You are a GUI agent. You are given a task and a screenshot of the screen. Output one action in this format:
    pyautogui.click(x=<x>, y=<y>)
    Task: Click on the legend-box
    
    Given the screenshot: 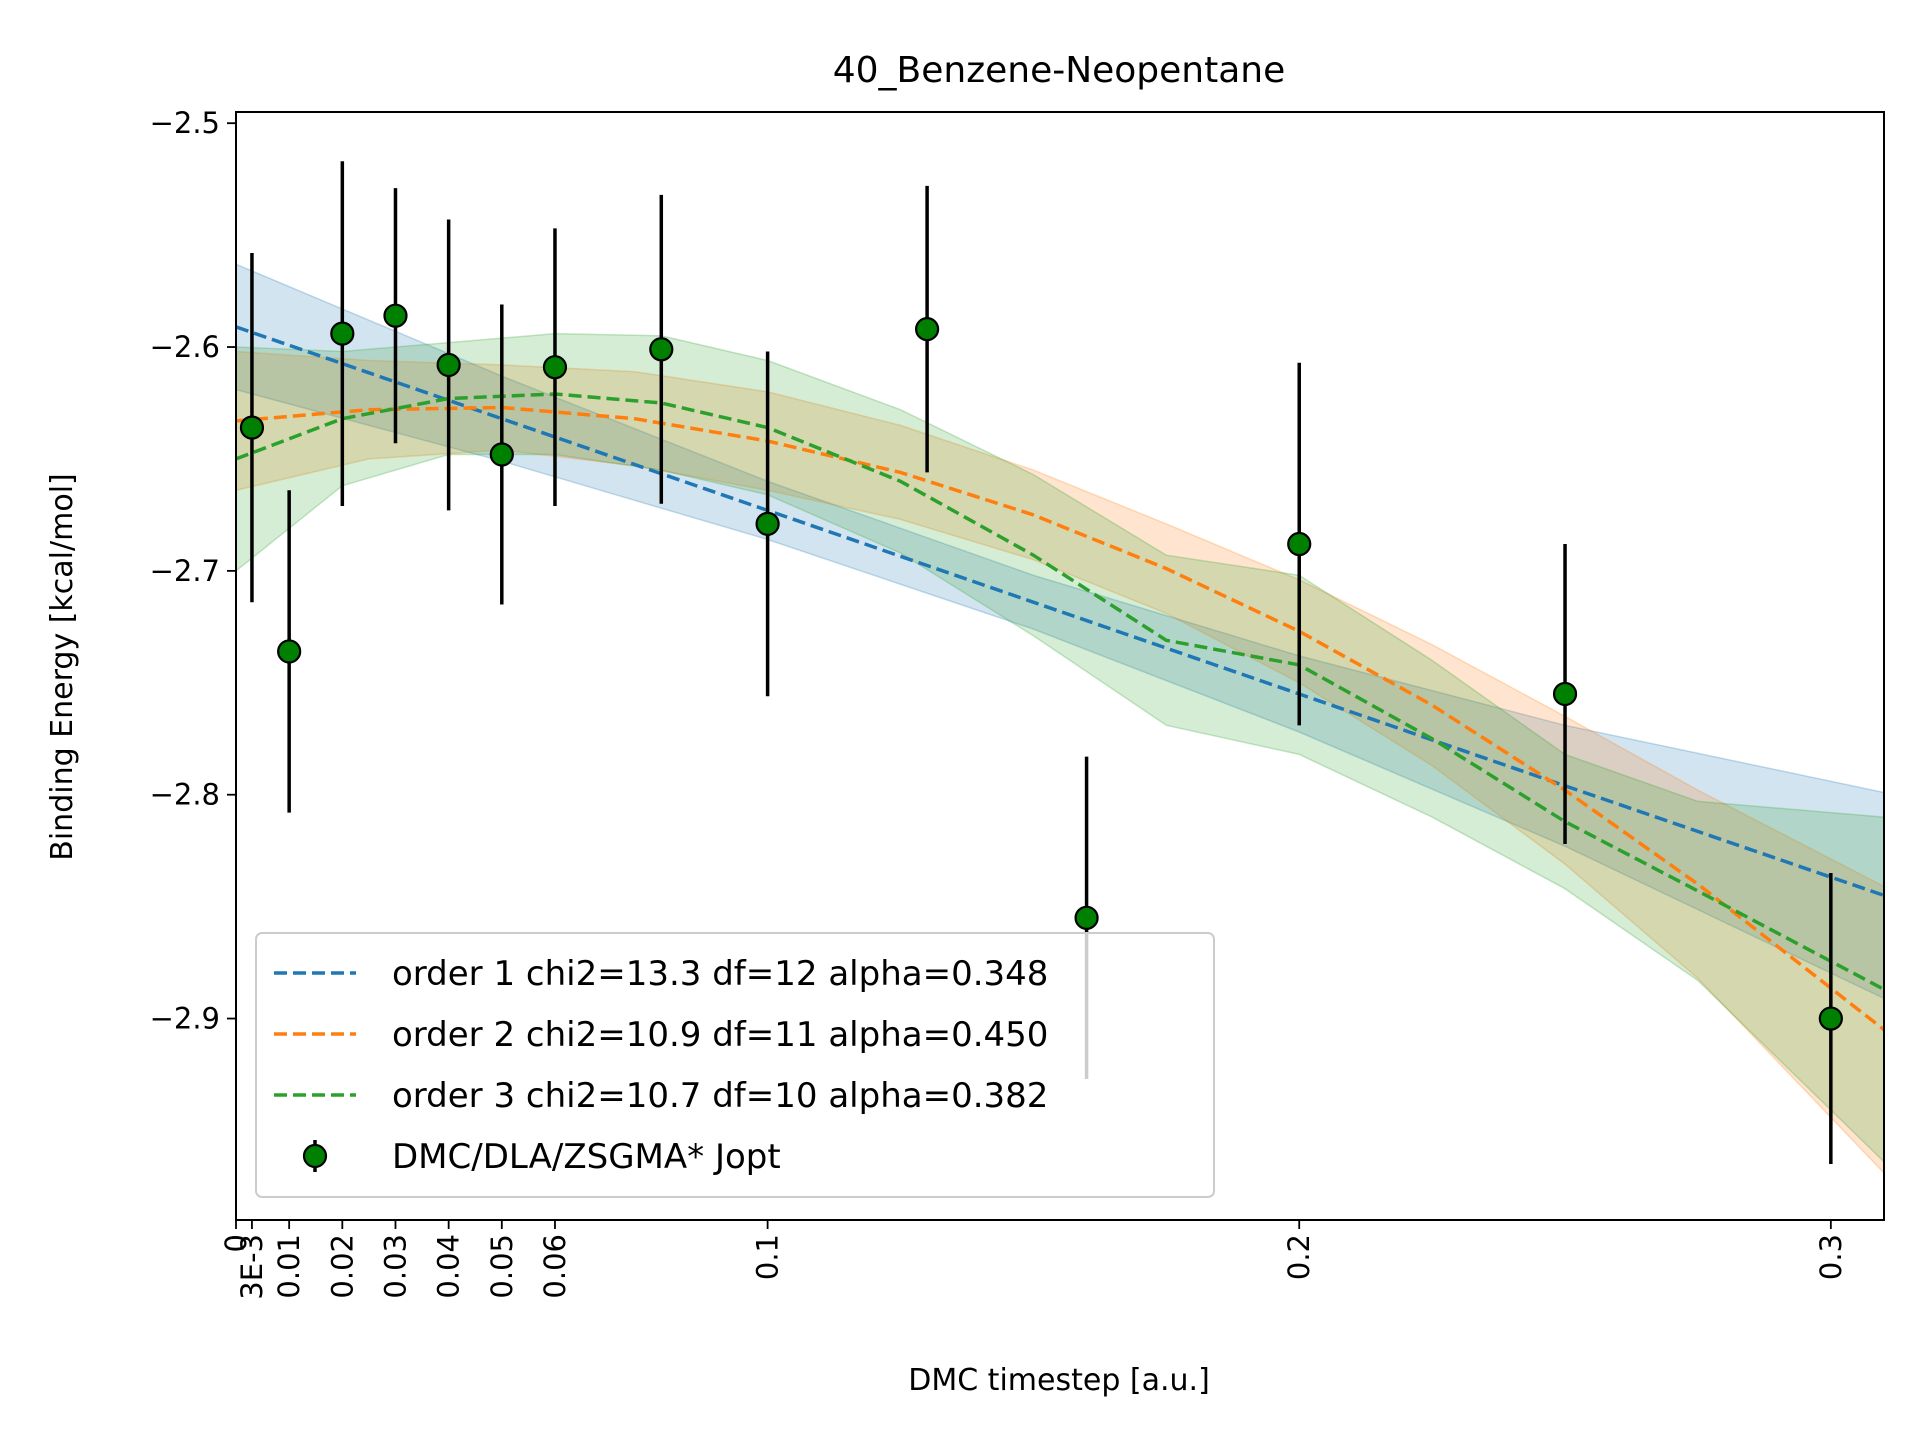 What is the action you would take?
    pyautogui.click(x=735, y=1065)
    